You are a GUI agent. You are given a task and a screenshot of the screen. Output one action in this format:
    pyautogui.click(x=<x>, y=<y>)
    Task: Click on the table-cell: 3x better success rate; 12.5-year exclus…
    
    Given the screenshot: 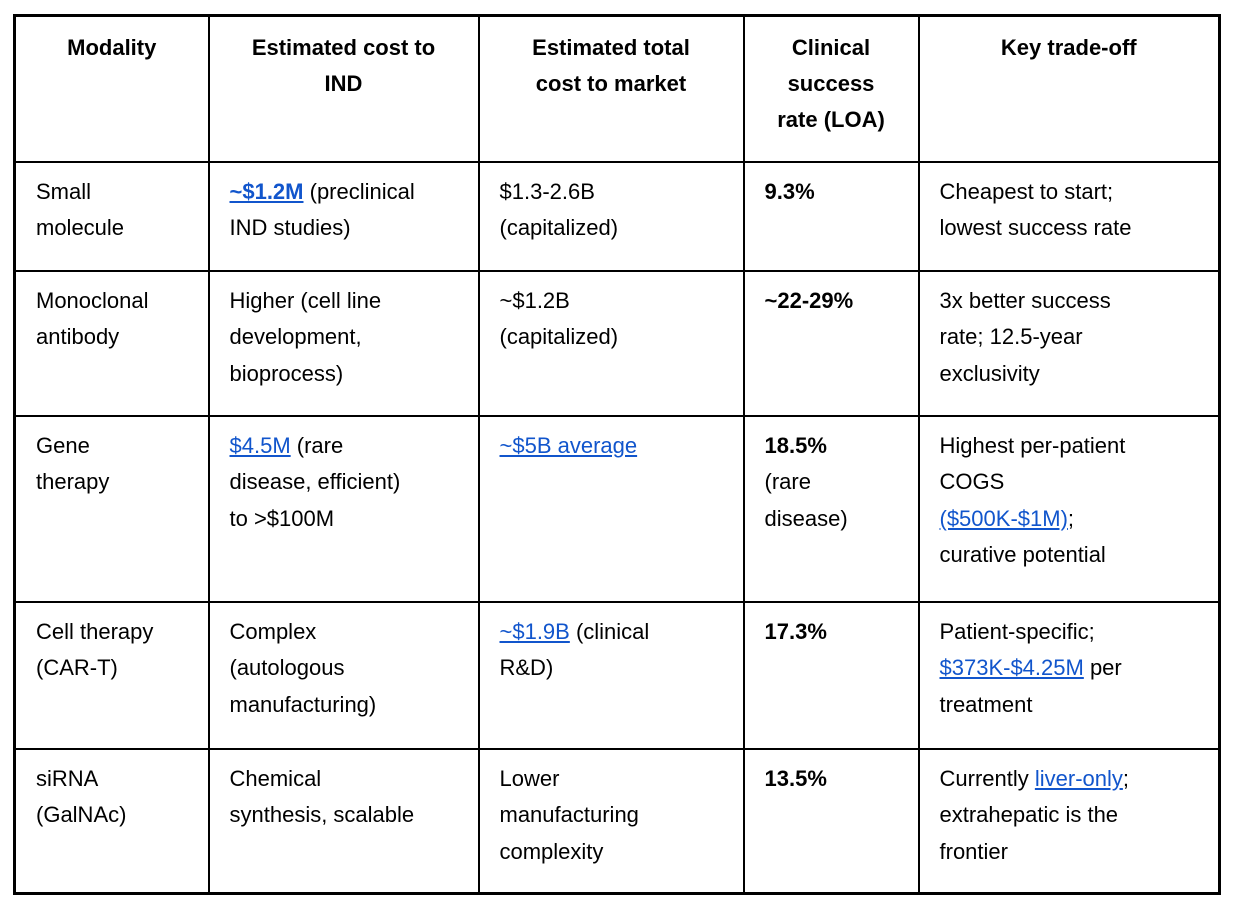 What is the action you would take?
    pyautogui.click(x=1069, y=343)
    